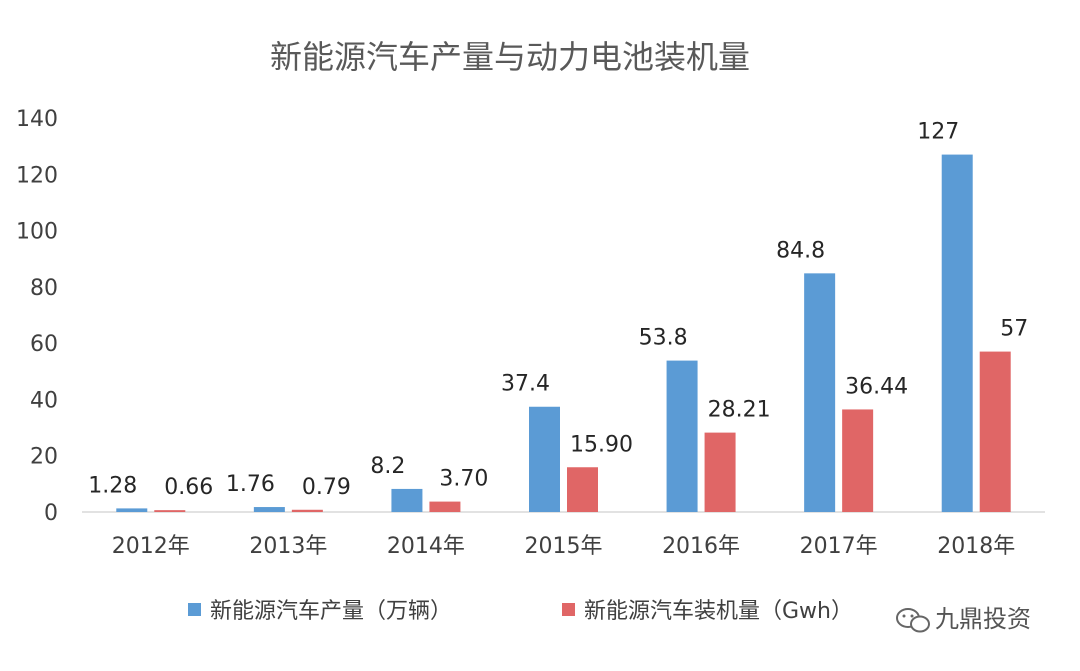 This screenshot has width=1080, height=671. What do you see at coordinates (387, 466) in the screenshot?
I see `data-label-series-1: 8.2` at bounding box center [387, 466].